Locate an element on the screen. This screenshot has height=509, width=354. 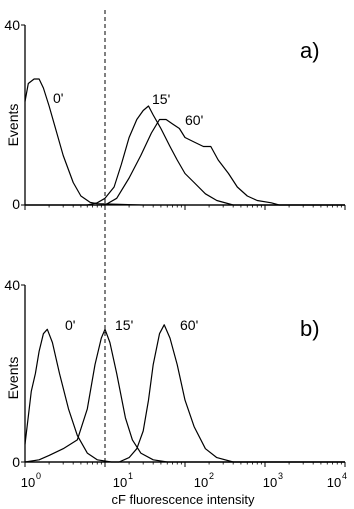
panel-a-annotation-60min: 60' is located at coordinates (194, 120).